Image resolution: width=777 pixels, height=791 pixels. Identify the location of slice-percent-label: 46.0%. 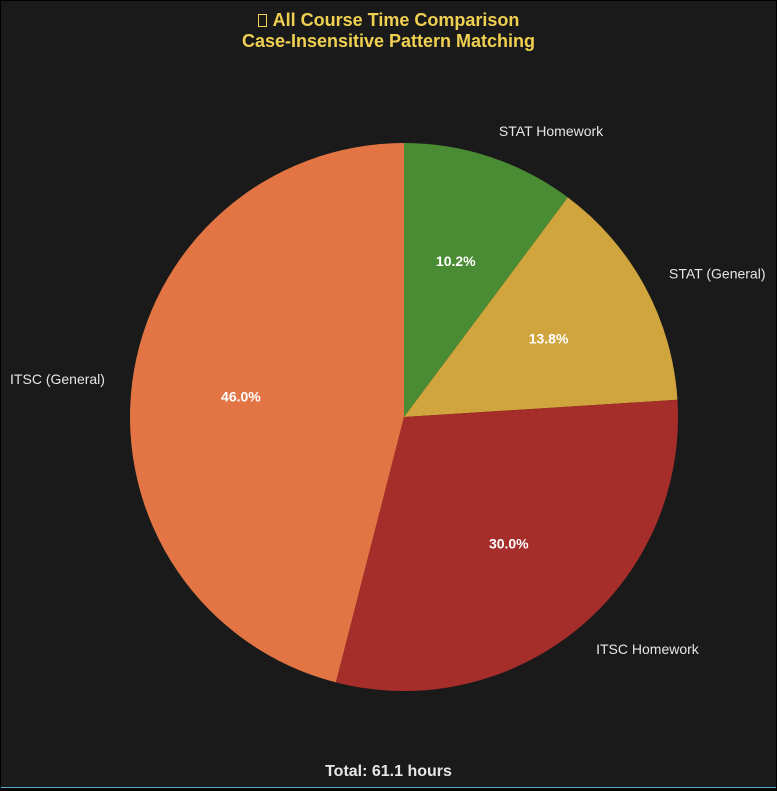
(241, 396).